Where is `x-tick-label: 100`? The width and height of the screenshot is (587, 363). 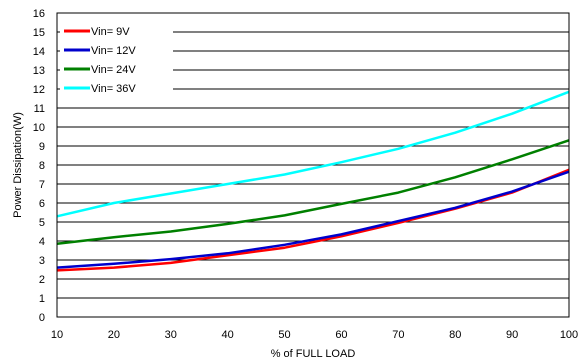
x-tick-label: 100 is located at coordinates (569, 335).